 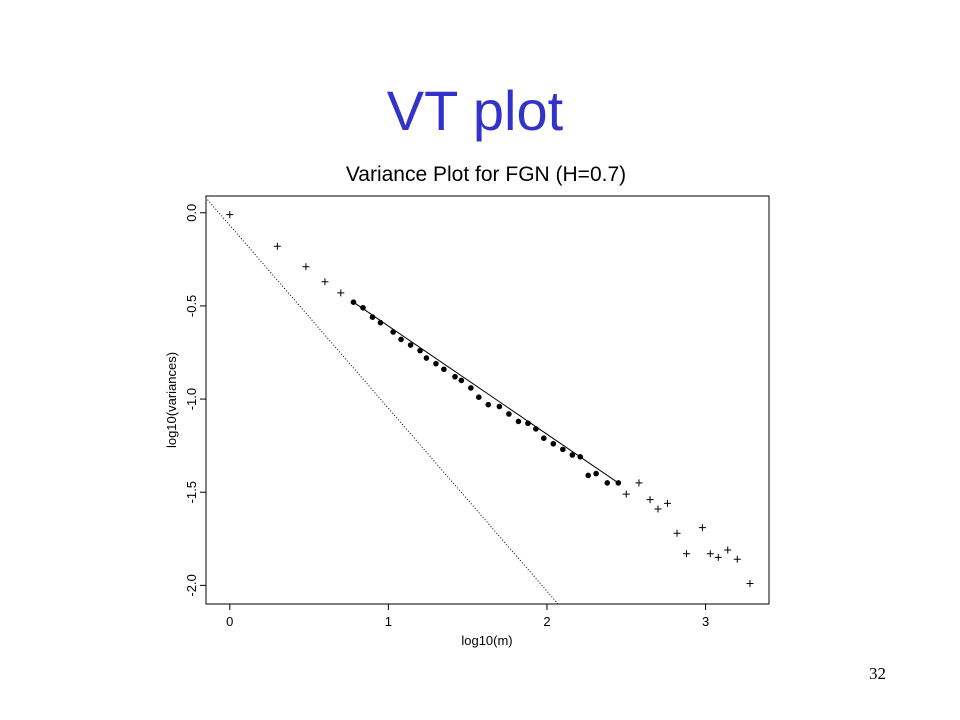 What do you see at coordinates (388, 621) in the screenshot?
I see `x-tick-label: 1` at bounding box center [388, 621].